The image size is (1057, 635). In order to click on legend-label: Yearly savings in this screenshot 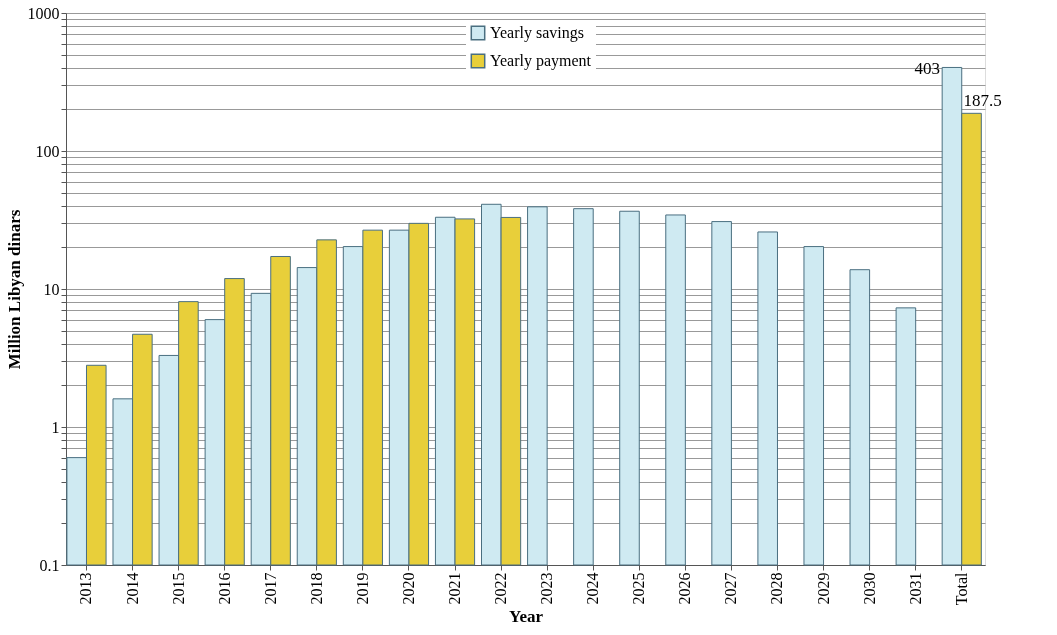, I will do `click(537, 33)`.